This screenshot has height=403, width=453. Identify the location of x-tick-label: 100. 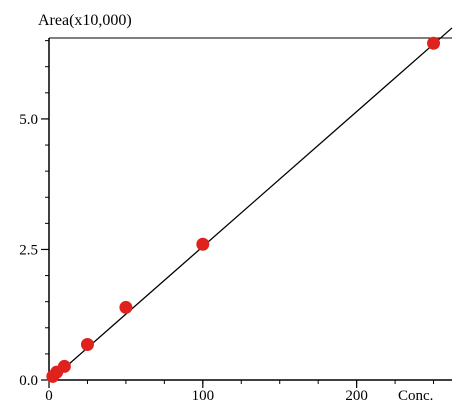
(203, 395).